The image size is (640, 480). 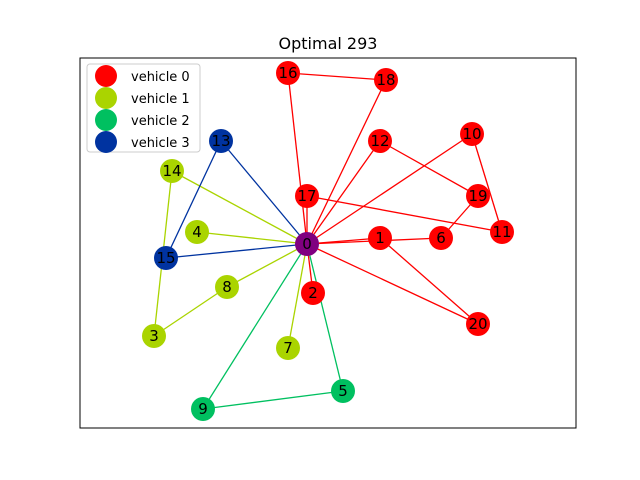 I want to click on node-label-11: 11, so click(x=501, y=232).